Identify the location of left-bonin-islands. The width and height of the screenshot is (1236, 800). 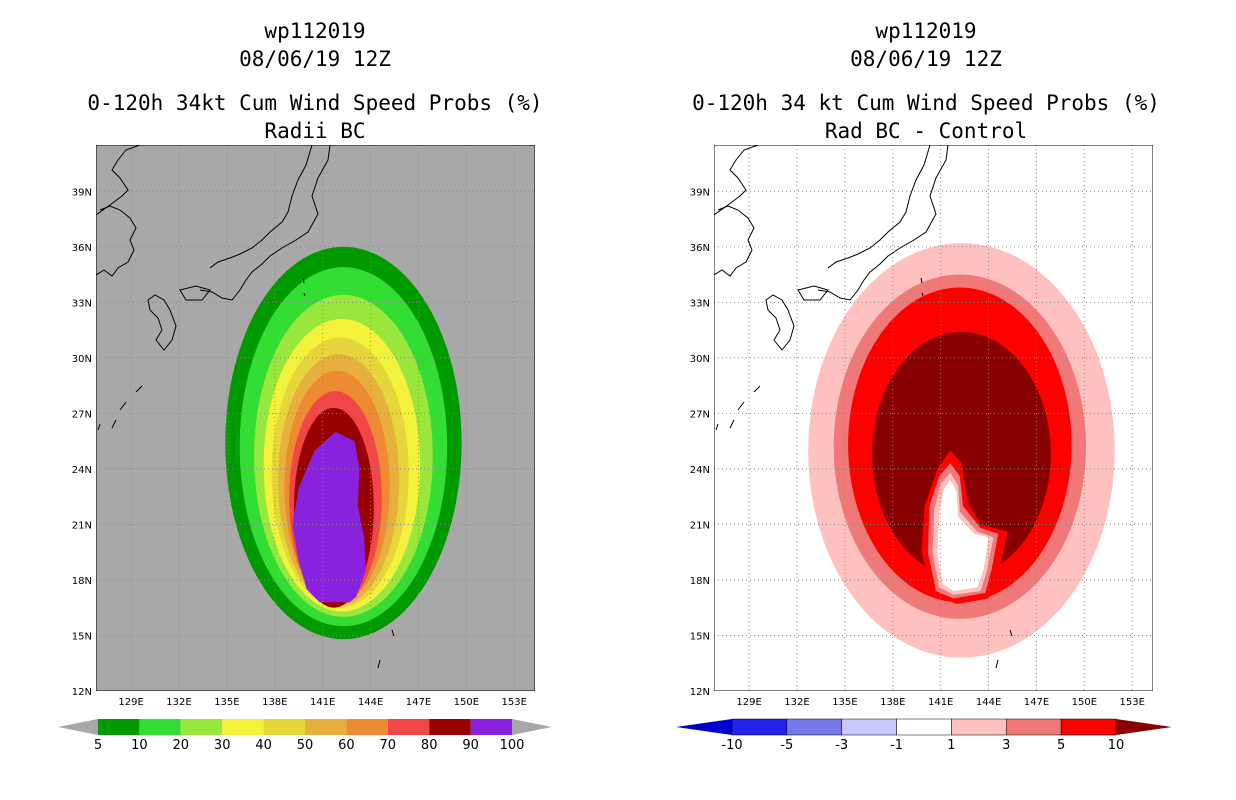
(348, 473).